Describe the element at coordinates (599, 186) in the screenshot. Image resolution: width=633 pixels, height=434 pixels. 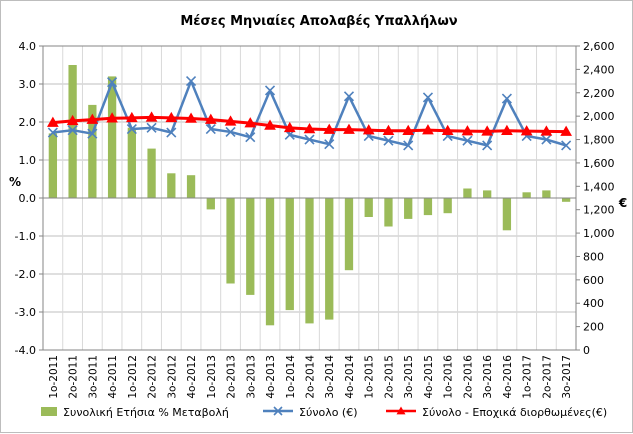
I see `right-tick-label: 1,400` at that location.